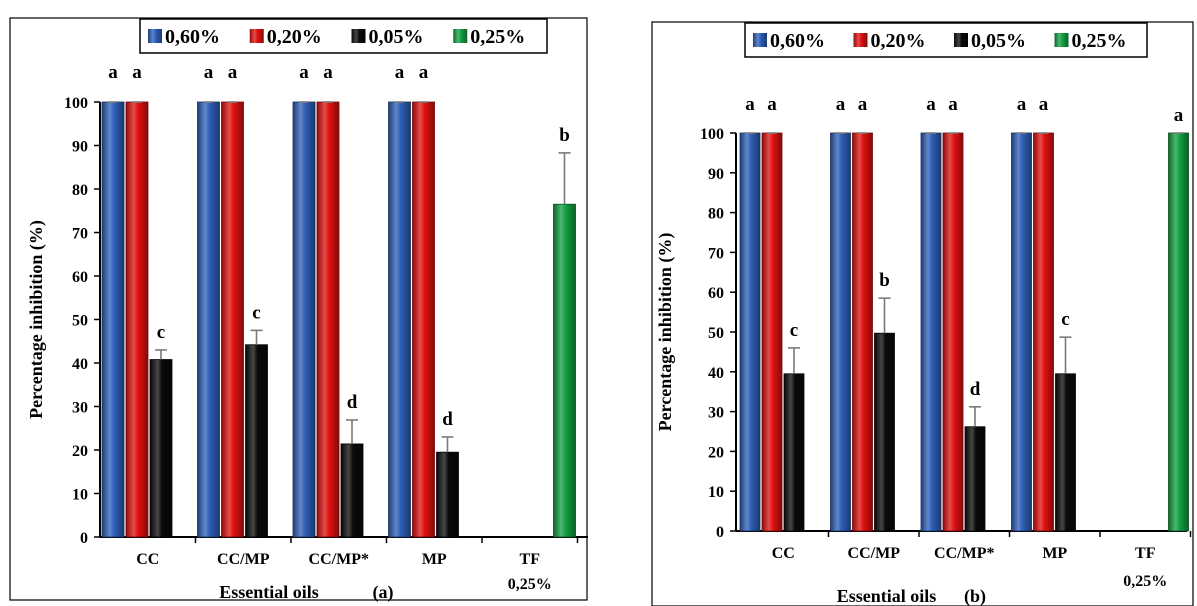  What do you see at coordinates (396, 37) in the screenshot?
I see `legend-label: 0,05%` at bounding box center [396, 37].